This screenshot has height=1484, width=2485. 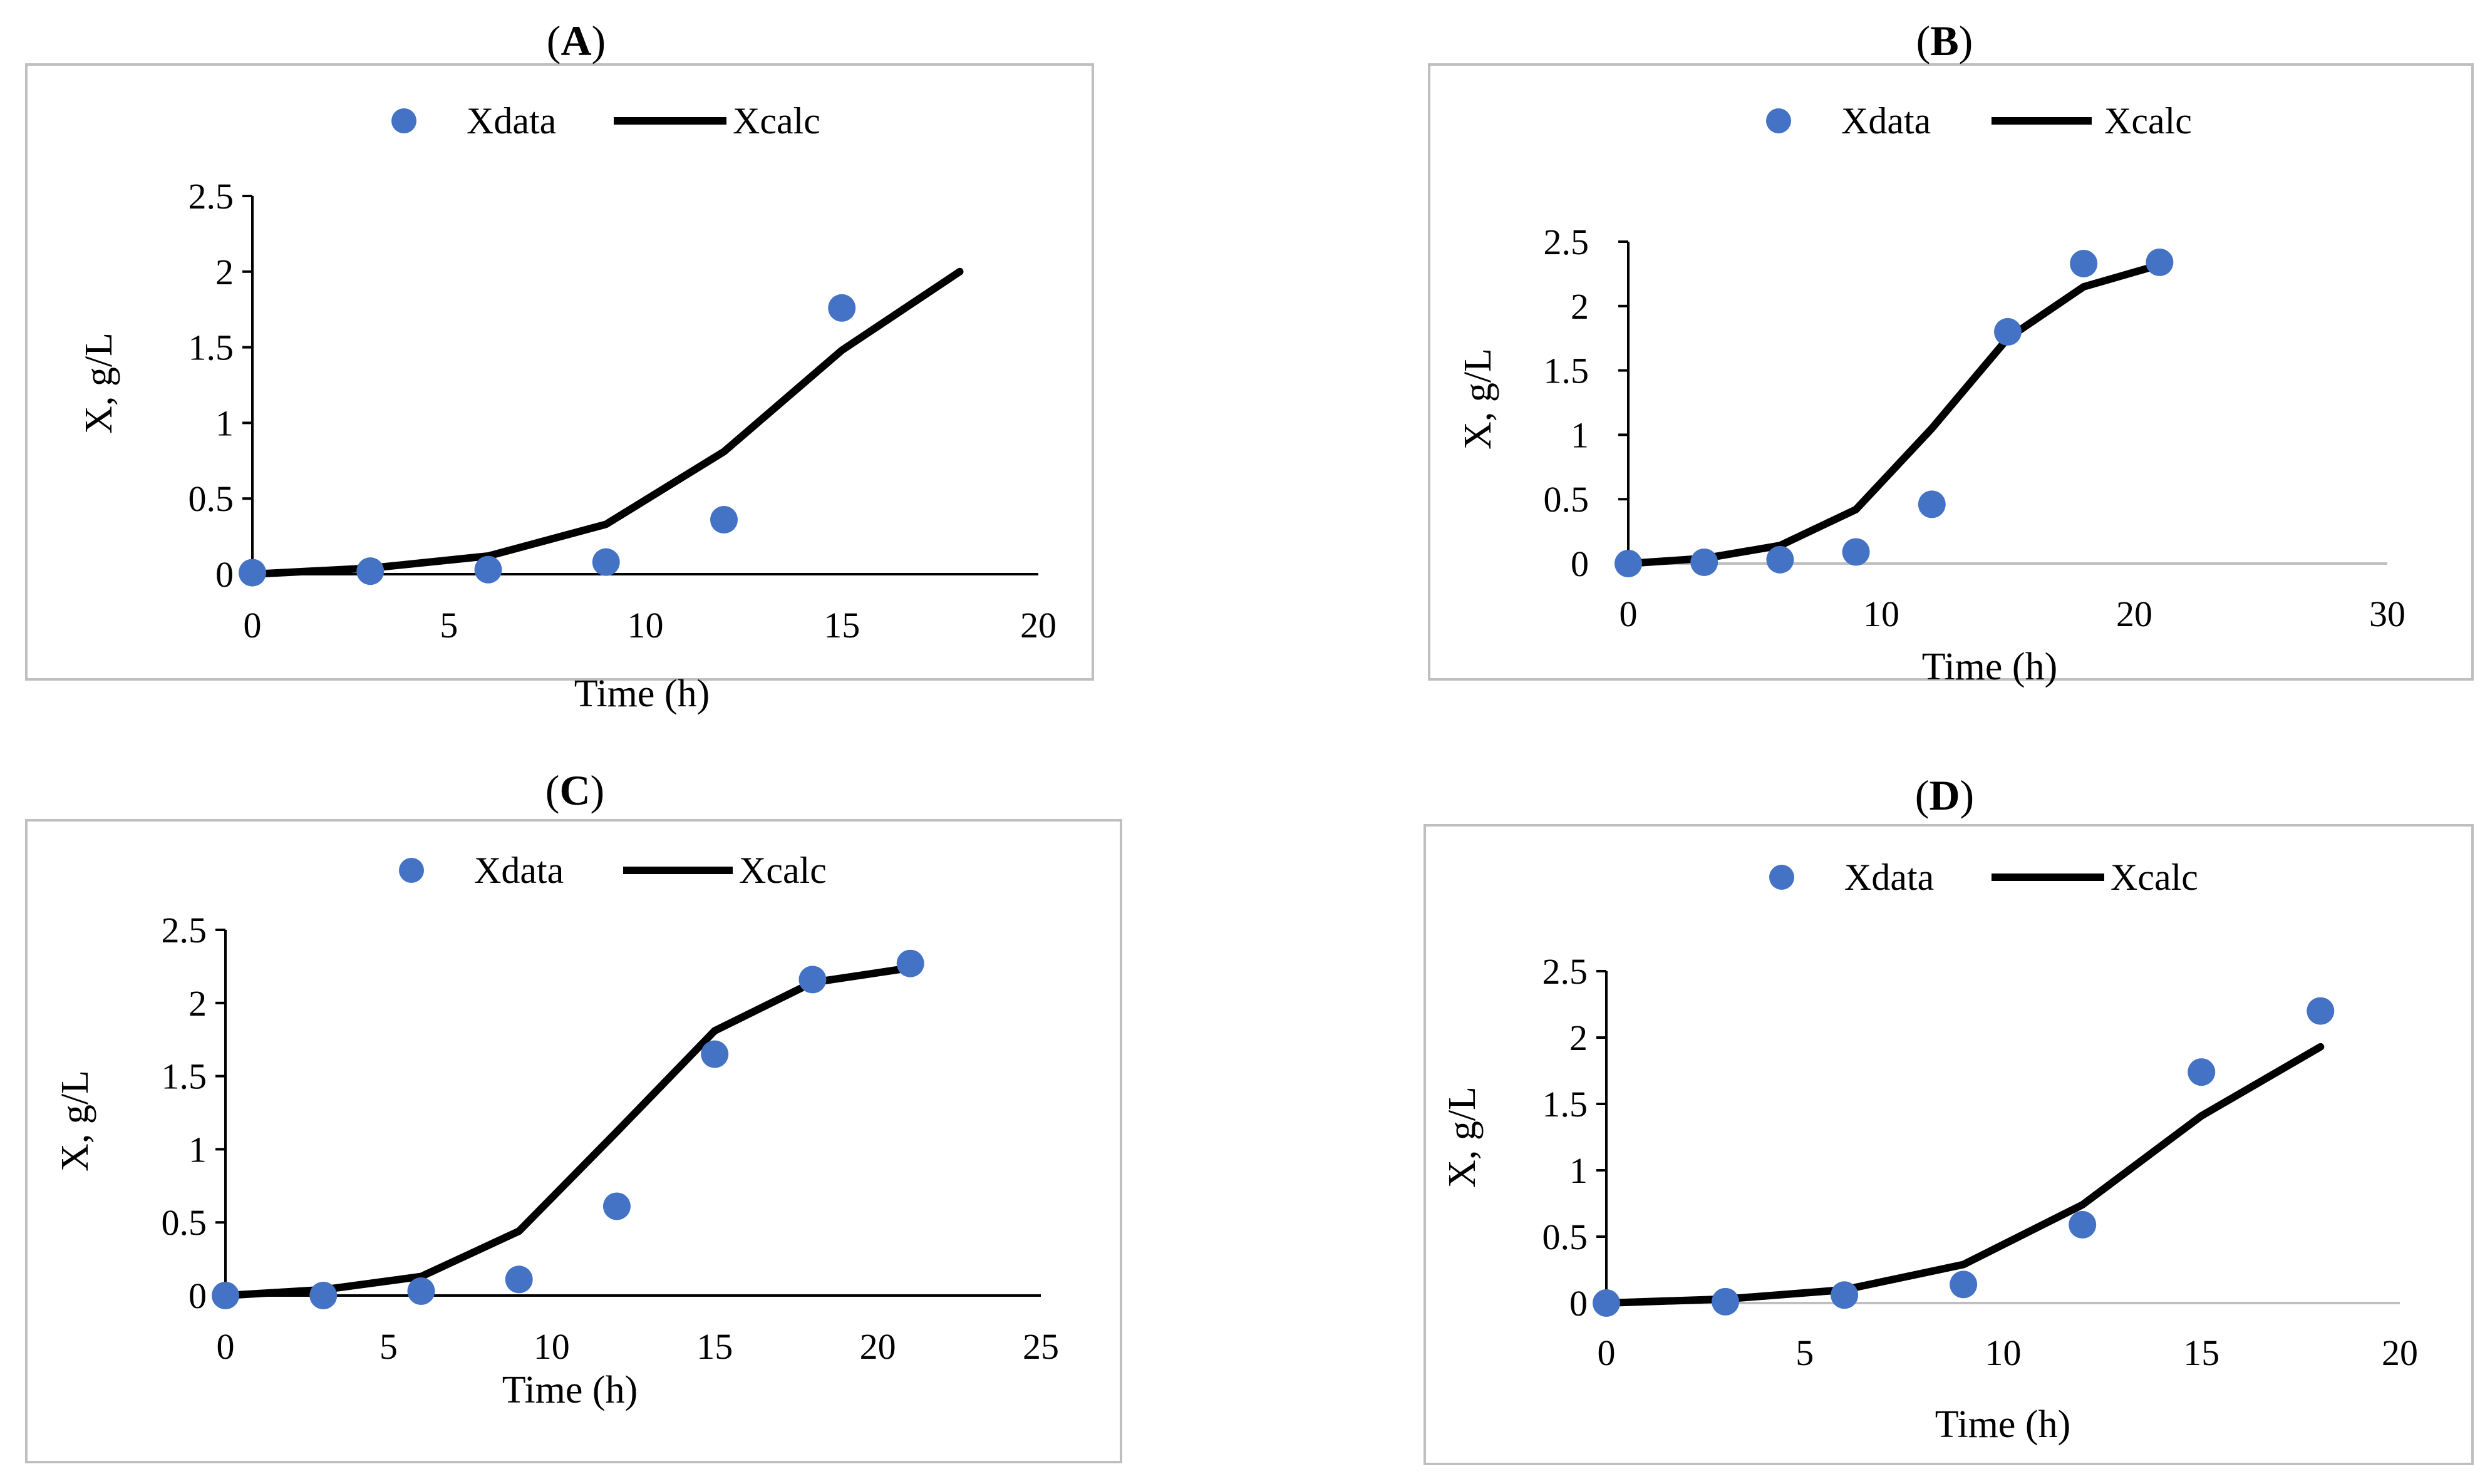 I want to click on chart-title-letter: B, so click(x=1944, y=40).